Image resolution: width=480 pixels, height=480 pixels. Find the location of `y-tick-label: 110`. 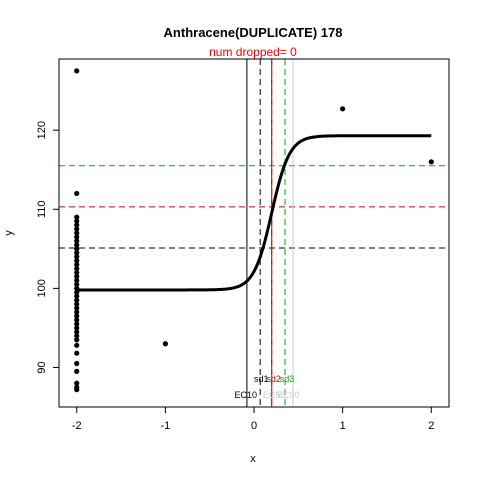

y-tick-label: 110 is located at coordinates (42, 209).